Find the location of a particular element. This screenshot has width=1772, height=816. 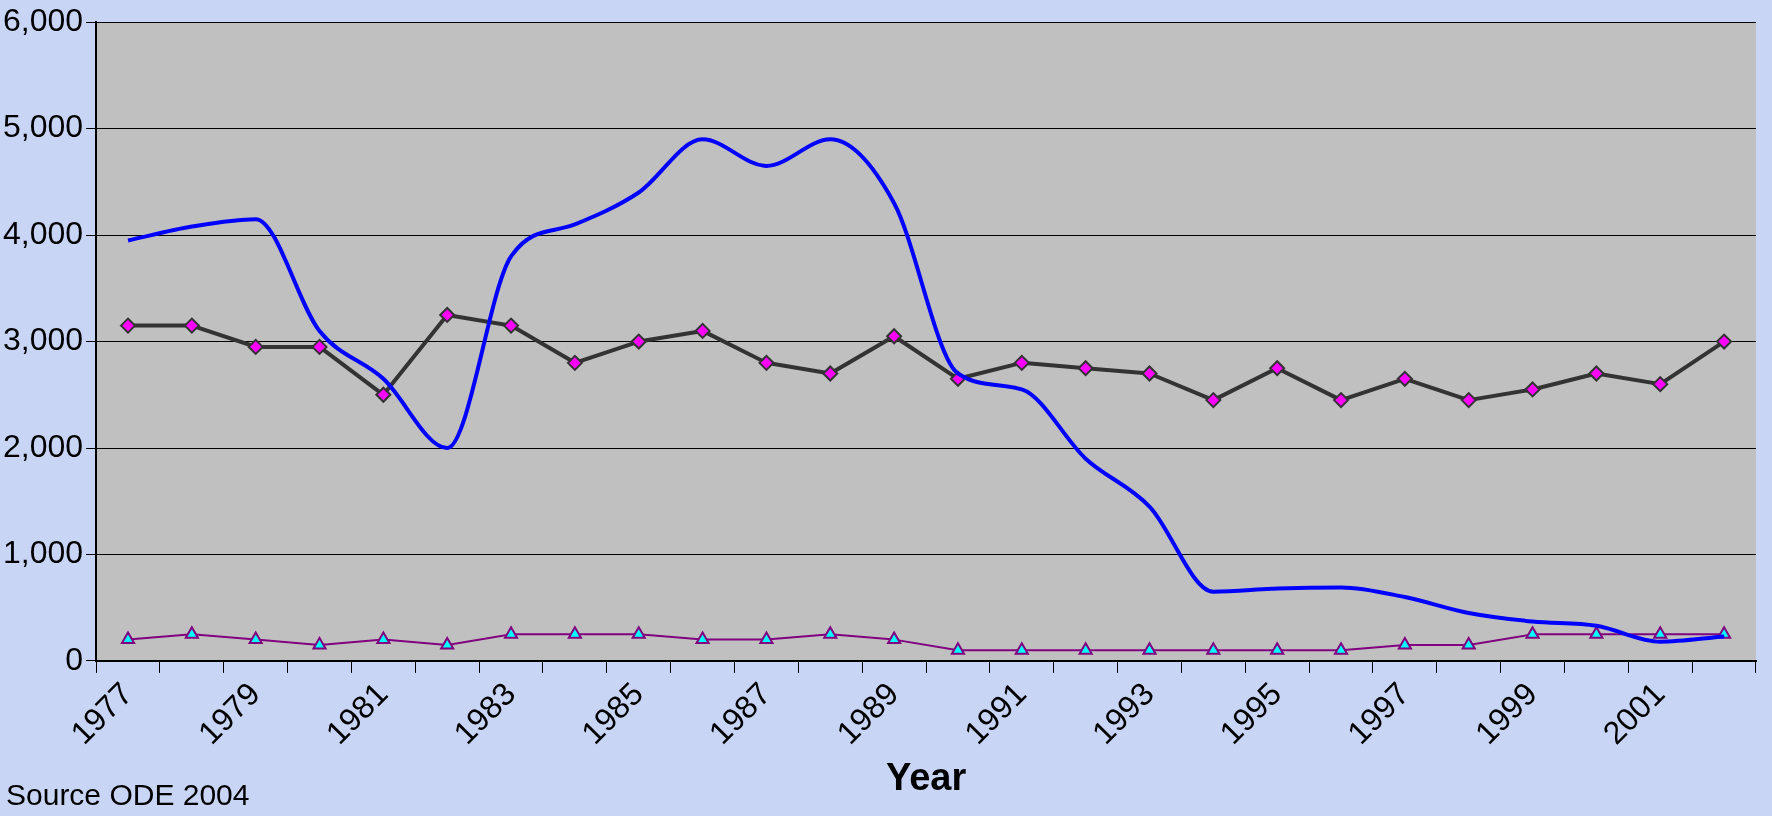

y-tick-label: 4,000 is located at coordinates (43, 232).